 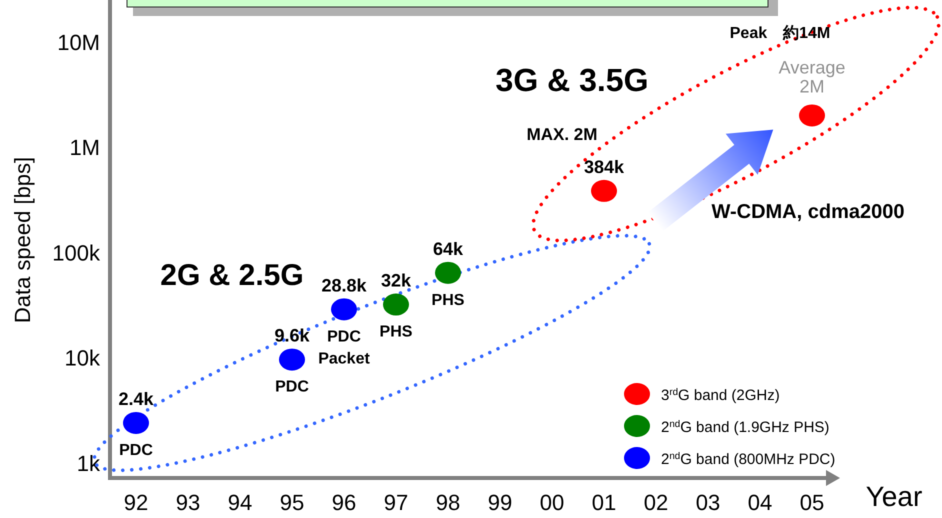 I want to click on x-tick-label: 99, so click(x=500, y=502).